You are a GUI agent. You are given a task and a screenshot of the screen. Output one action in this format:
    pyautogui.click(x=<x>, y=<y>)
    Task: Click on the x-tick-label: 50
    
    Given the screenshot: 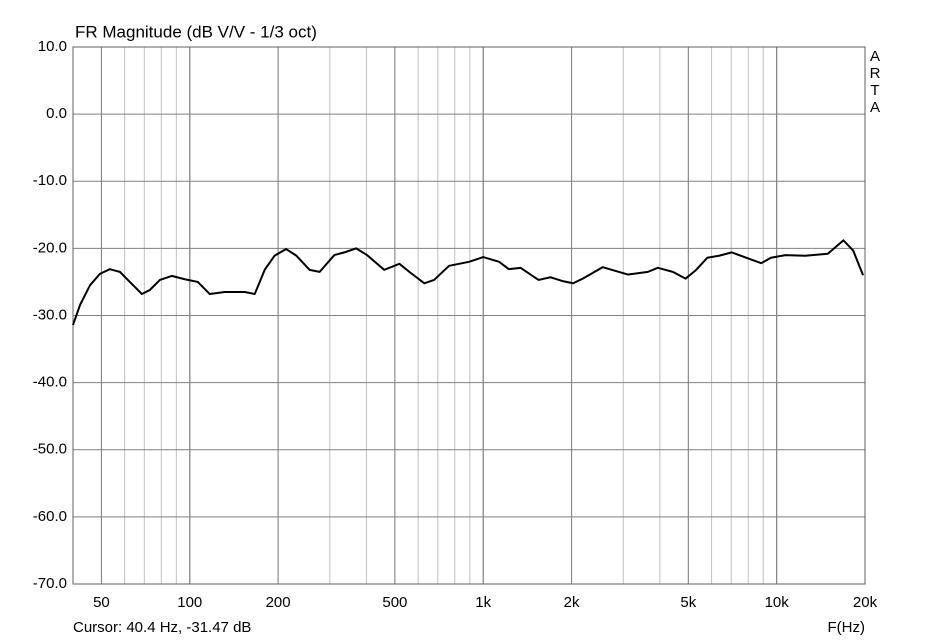 What is the action you would take?
    pyautogui.click(x=101, y=602)
    